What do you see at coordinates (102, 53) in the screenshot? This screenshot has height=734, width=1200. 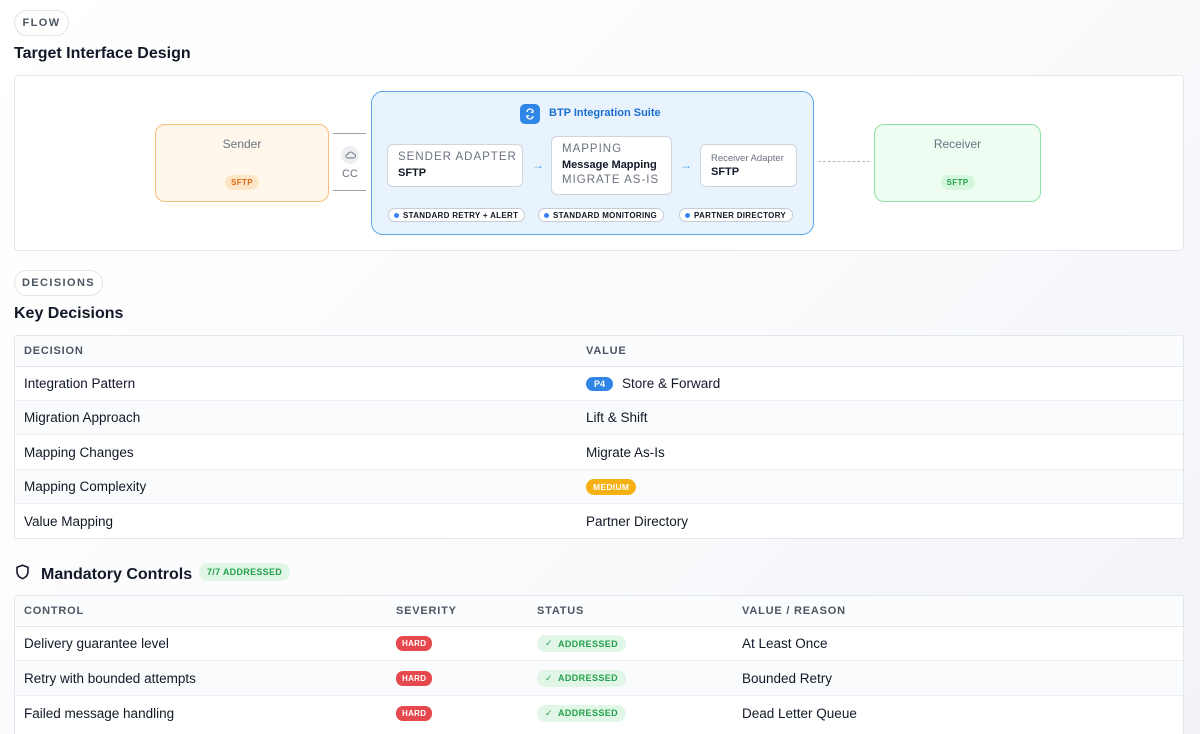 I see `flow-title: Target Interface Design` at bounding box center [102, 53].